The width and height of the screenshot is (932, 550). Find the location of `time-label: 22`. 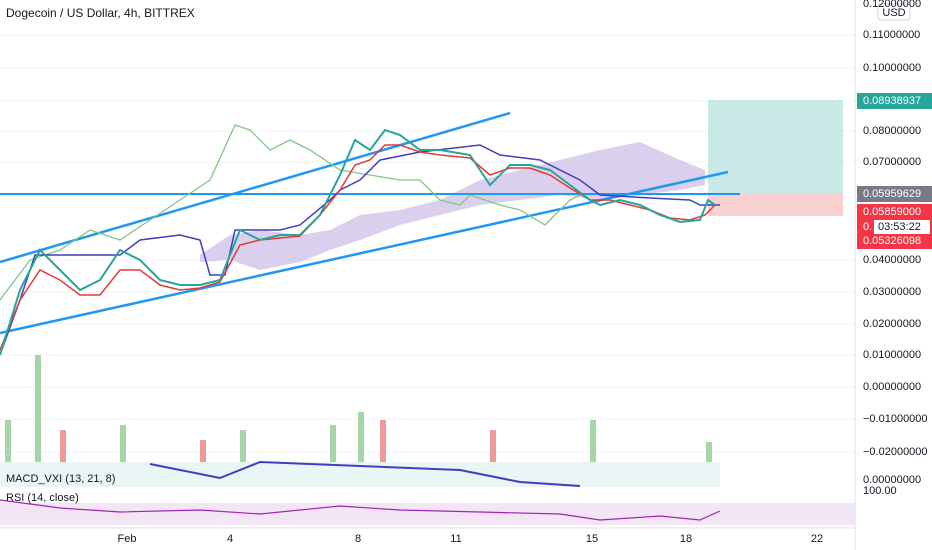

time-label: 22 is located at coordinates (817, 539).